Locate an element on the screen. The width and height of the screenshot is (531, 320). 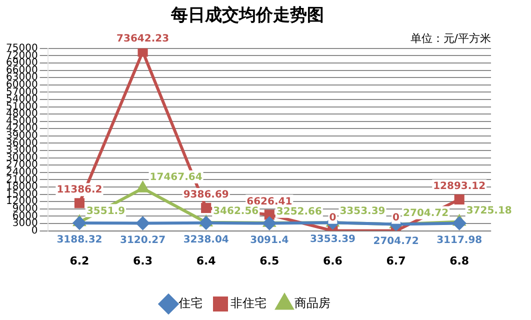
x-tick-label: 6.6 is located at coordinates (332, 261).